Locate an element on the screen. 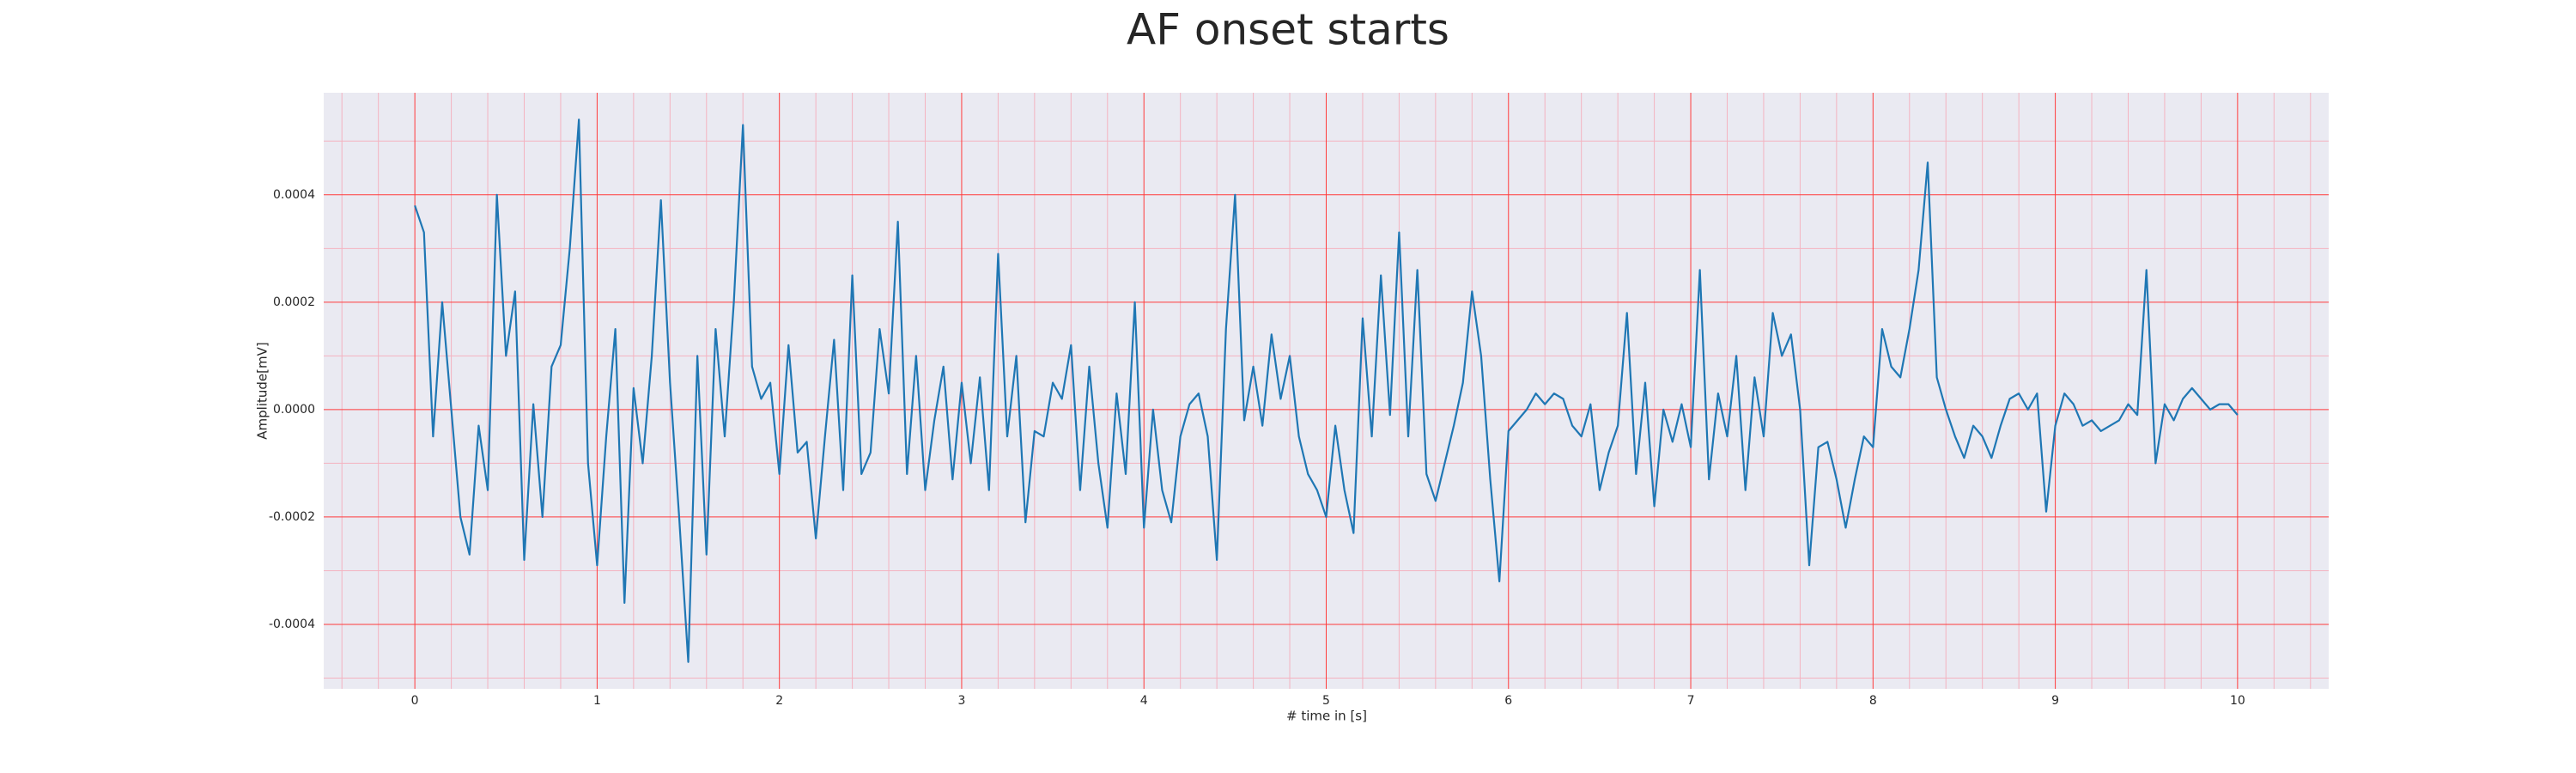 This screenshot has height=773, width=2576. x-axis-label: # time in [s] is located at coordinates (1327, 716).